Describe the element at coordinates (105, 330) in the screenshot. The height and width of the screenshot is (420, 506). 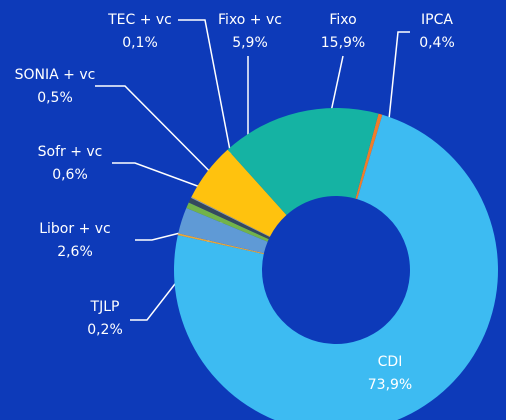
I see `value-label: 0,2%` at that location.